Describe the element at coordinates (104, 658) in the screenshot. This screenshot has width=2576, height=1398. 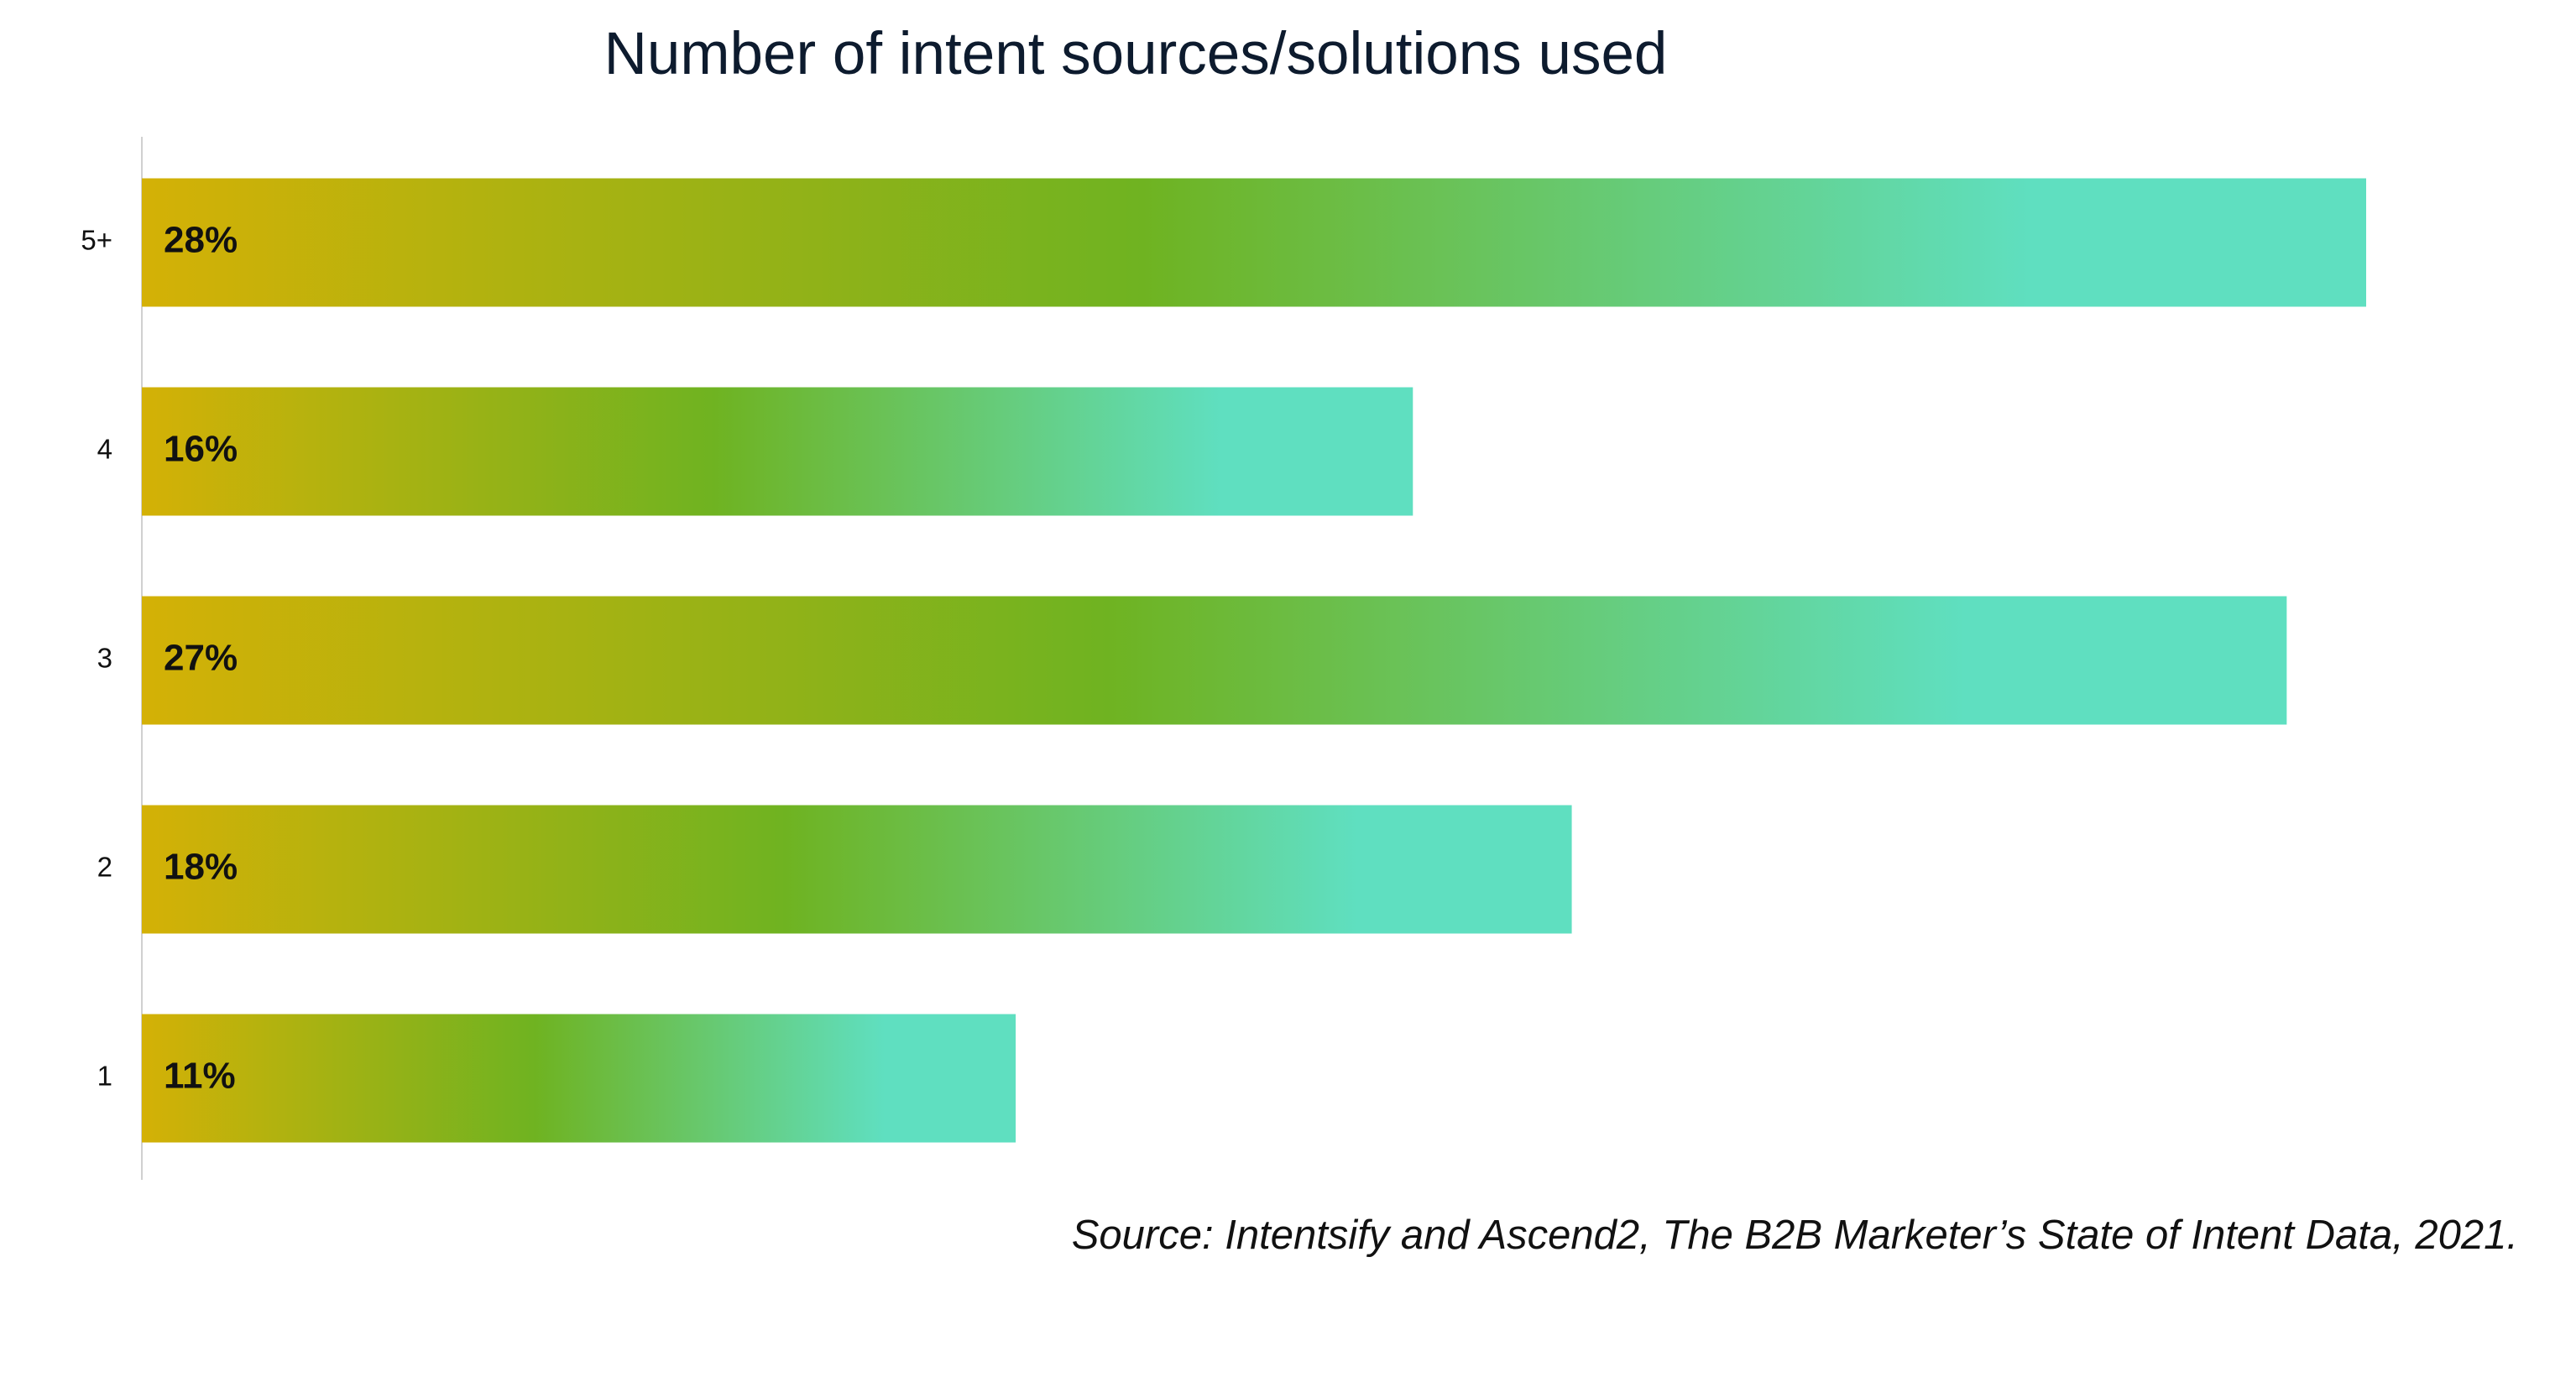
I see `y-tick-label: 3` at that location.